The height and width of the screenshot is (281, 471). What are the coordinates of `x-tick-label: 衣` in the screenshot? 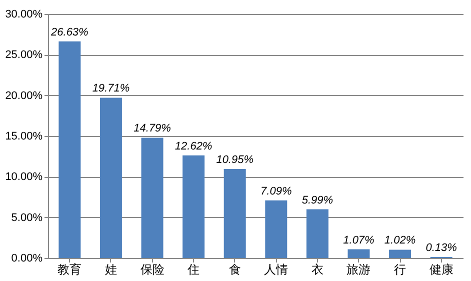 It's located at (317, 269).